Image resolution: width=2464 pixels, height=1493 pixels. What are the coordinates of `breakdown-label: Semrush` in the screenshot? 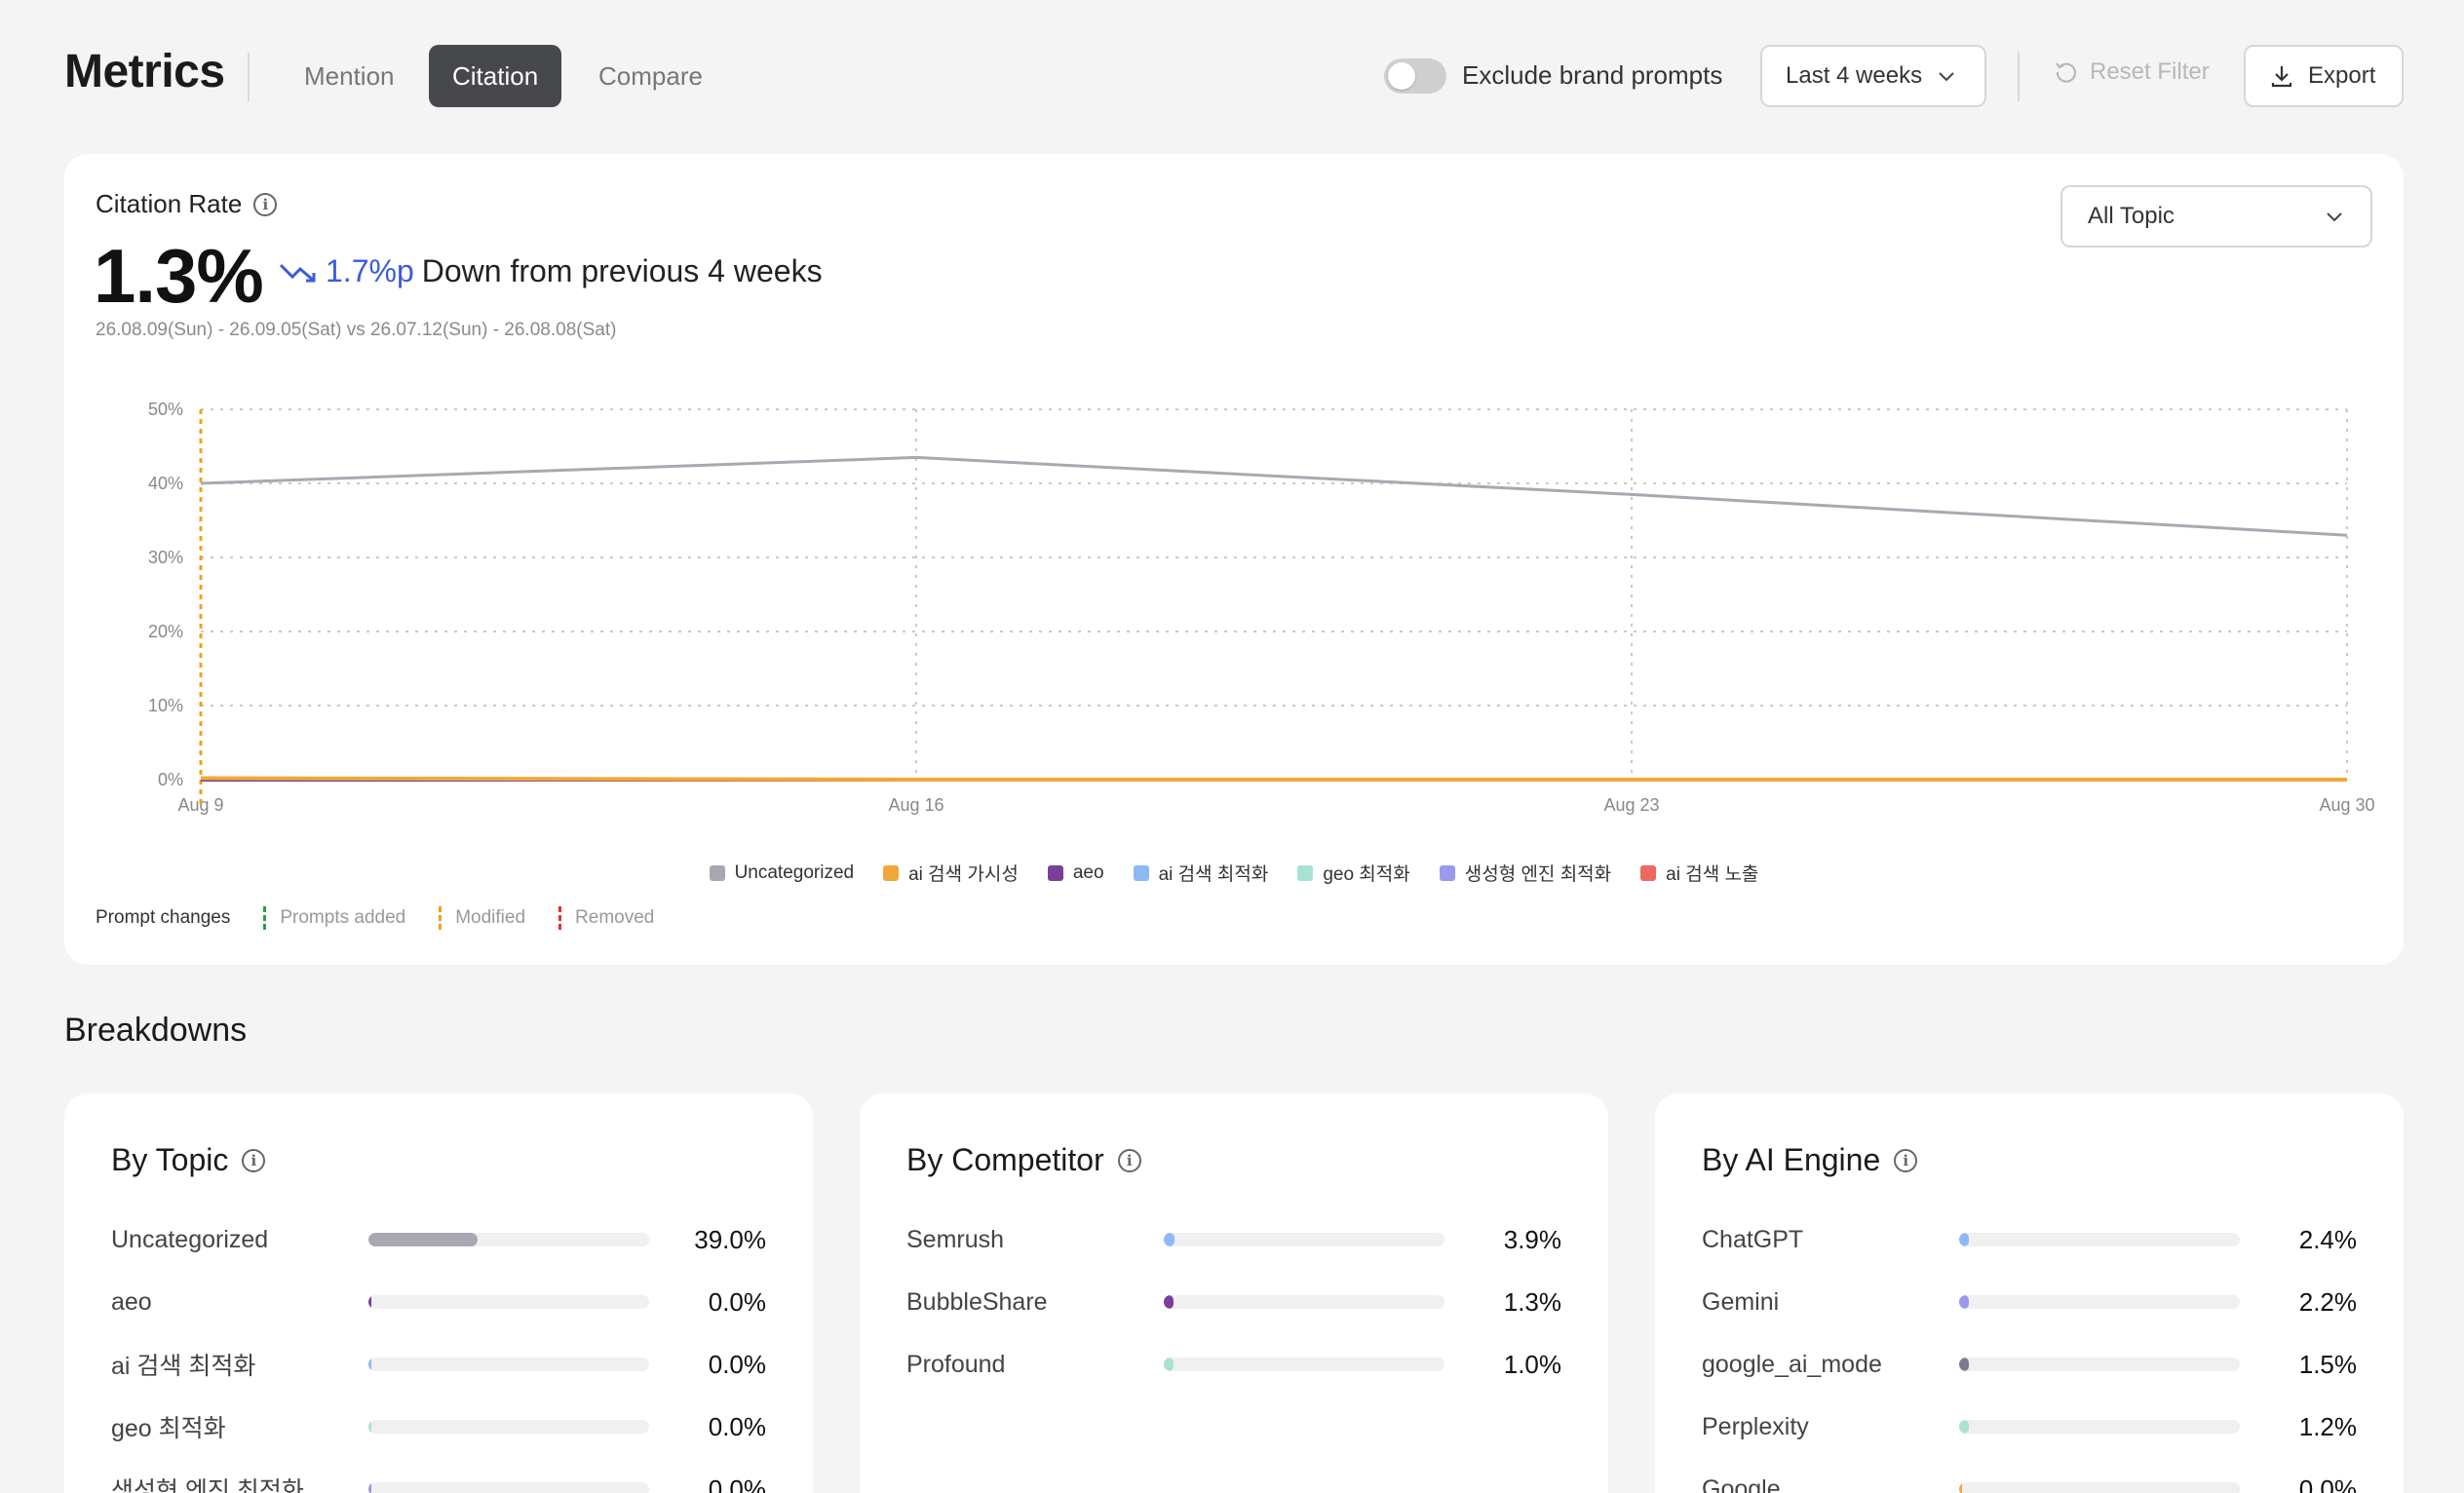 It's located at (955, 1239).